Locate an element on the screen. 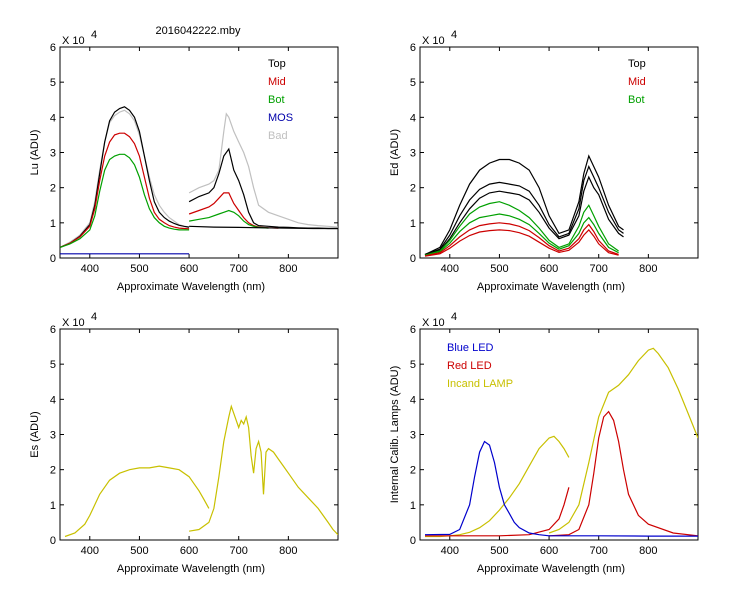 This screenshot has width=750, height=605. y-axis-label: Ed (ADU) is located at coordinates (395, 152).